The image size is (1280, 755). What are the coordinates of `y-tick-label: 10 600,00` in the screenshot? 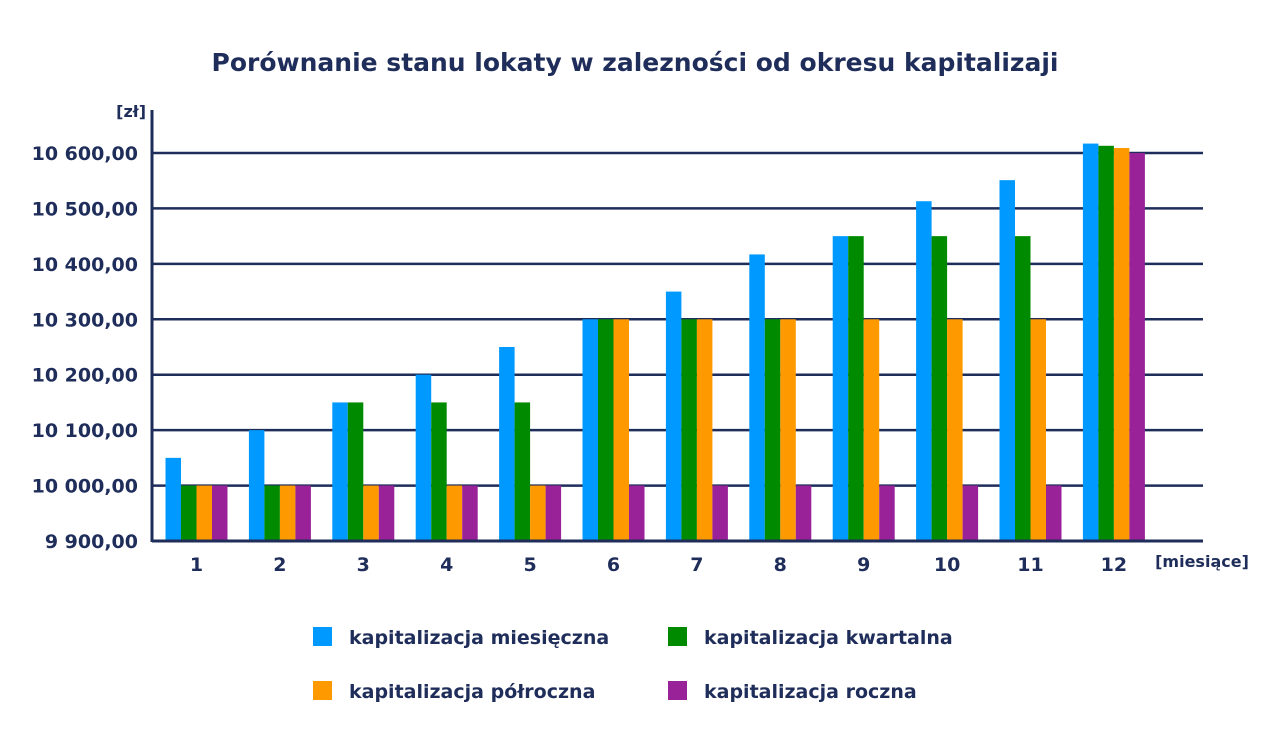 It's located at (85, 154).